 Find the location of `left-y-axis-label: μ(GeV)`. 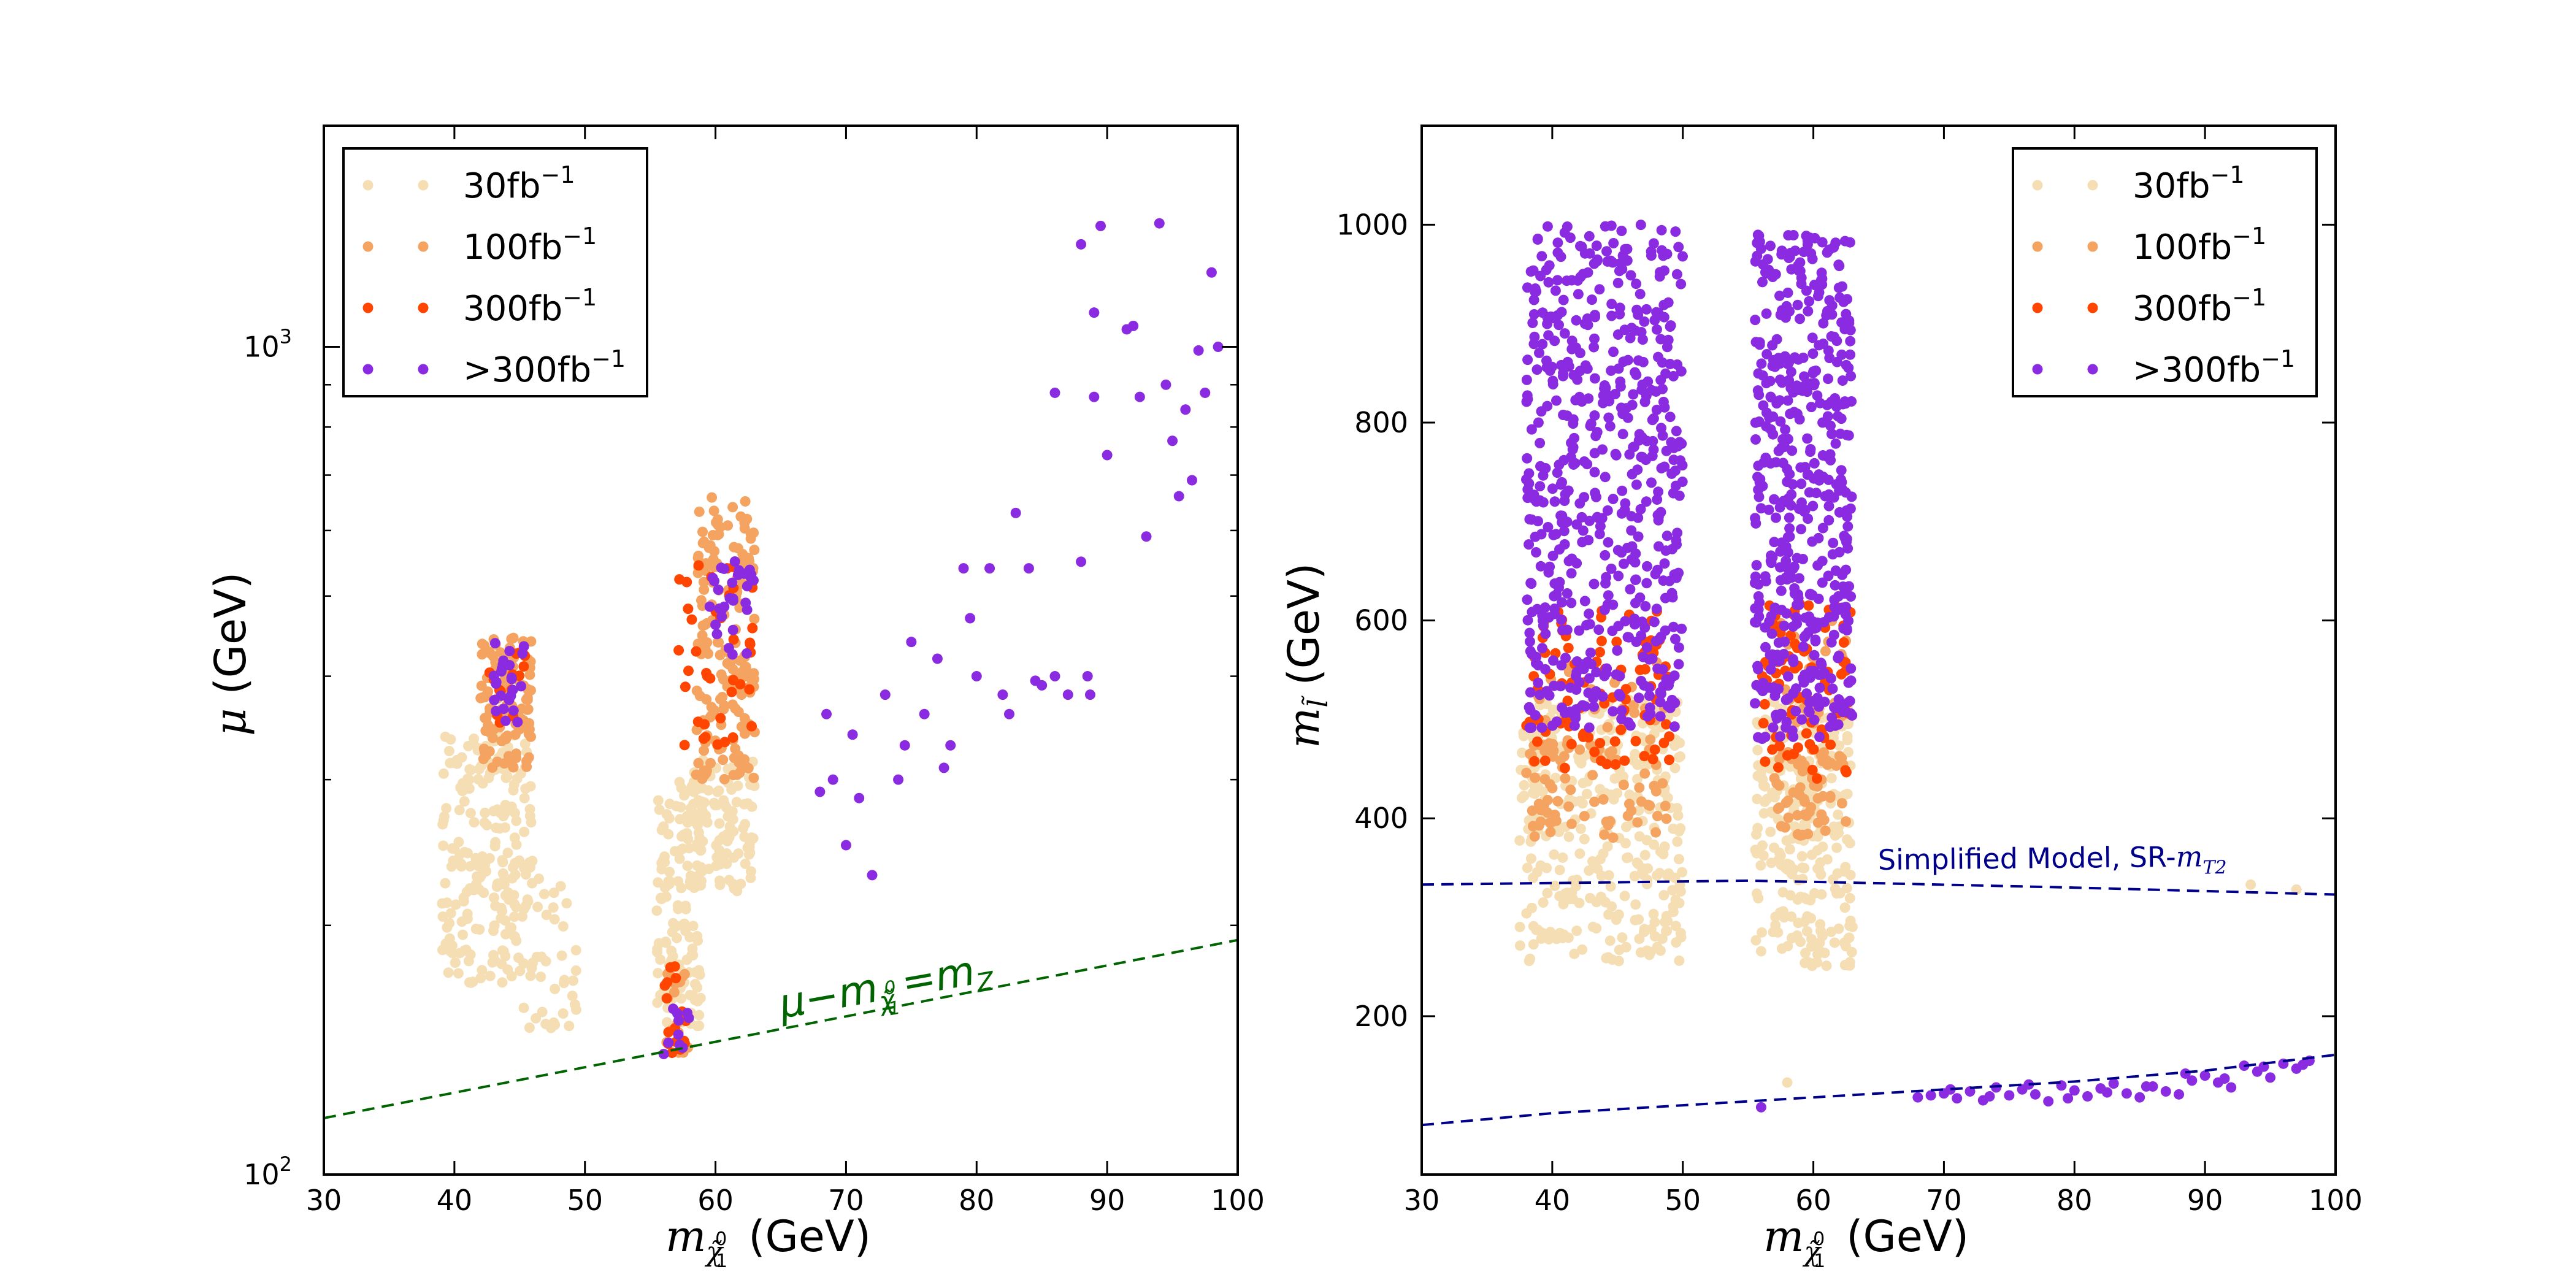

left-y-axis-label: μ(GeV) is located at coordinates (230, 654).